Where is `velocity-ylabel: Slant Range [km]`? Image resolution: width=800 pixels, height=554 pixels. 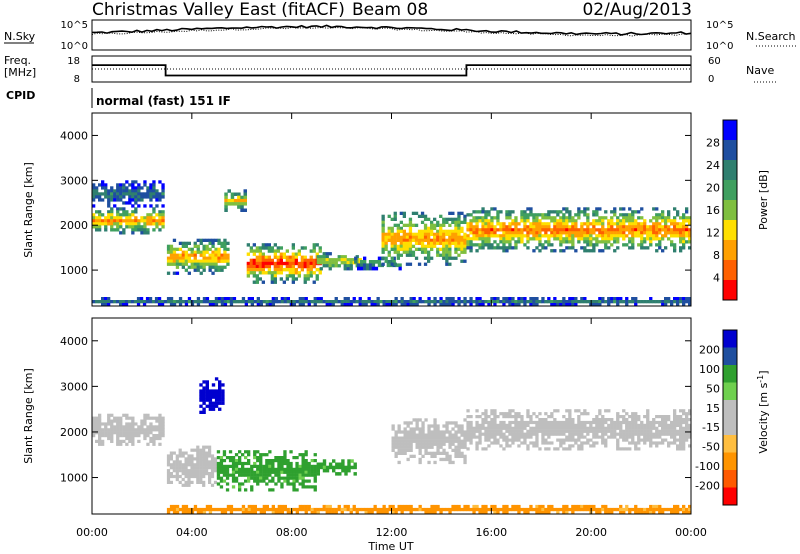 velocity-ylabel: Slant Range [km] is located at coordinates (28, 416).